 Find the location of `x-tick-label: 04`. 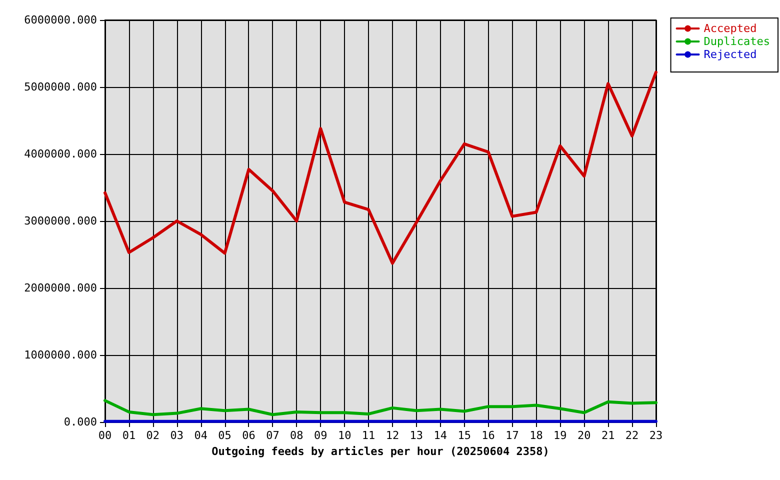

x-tick-label: 04 is located at coordinates (201, 435).